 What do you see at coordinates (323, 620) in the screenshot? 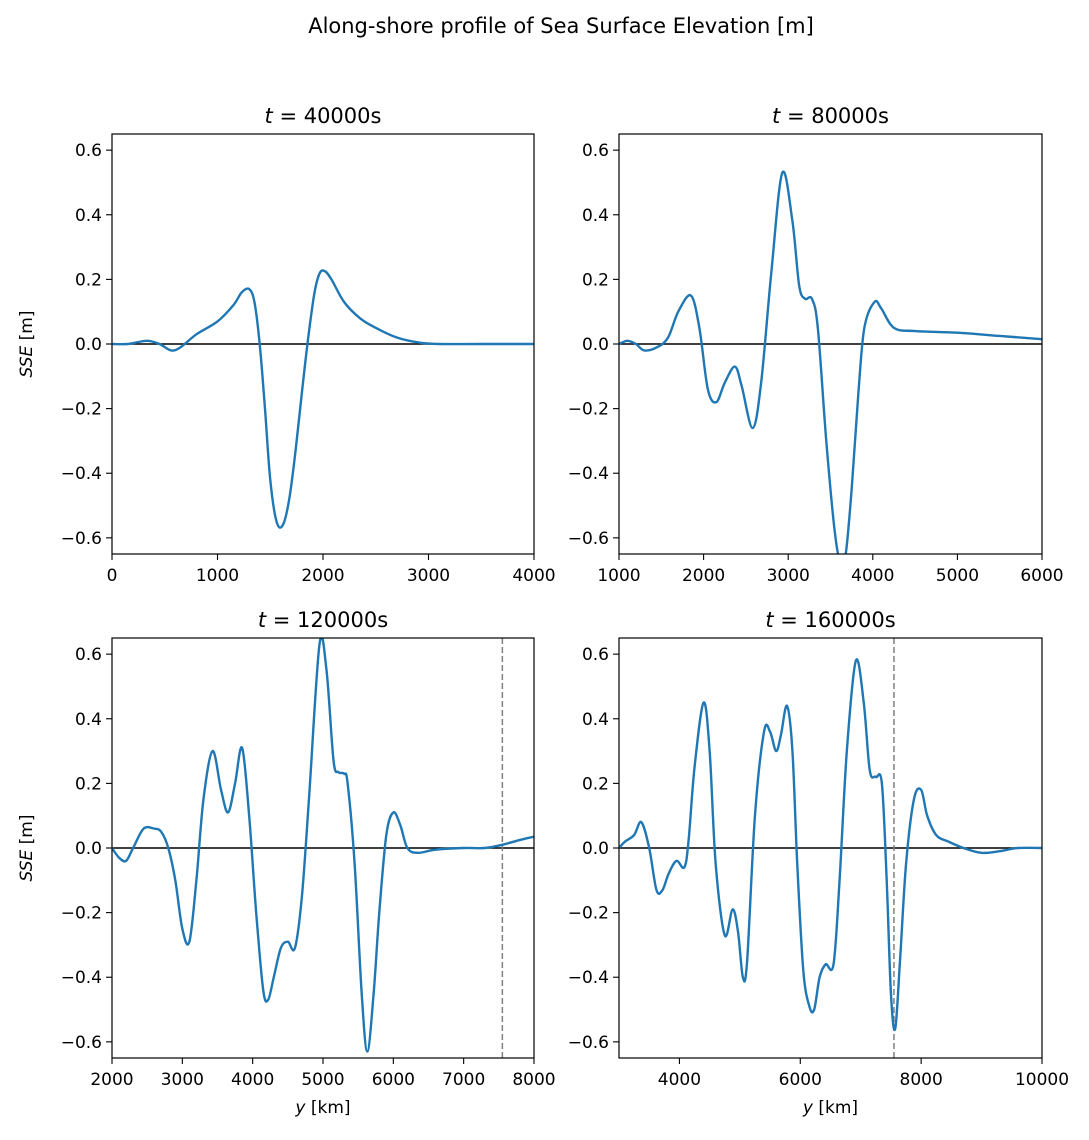
I see `panel-title: t = 120000s` at bounding box center [323, 620].